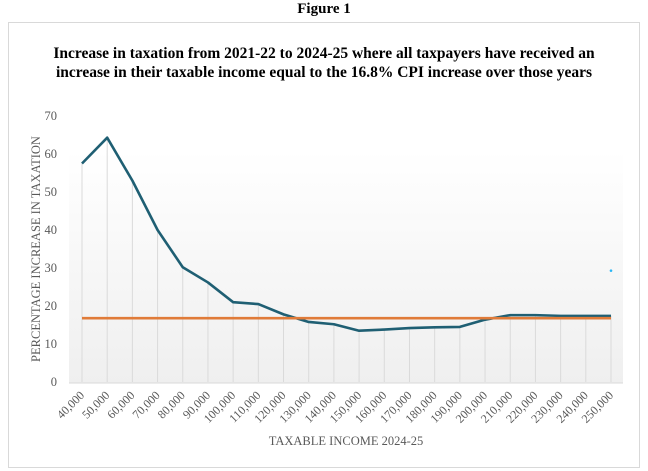 The height and width of the screenshot is (471, 648). I want to click on figure-label: Figure 1, so click(324, 9).